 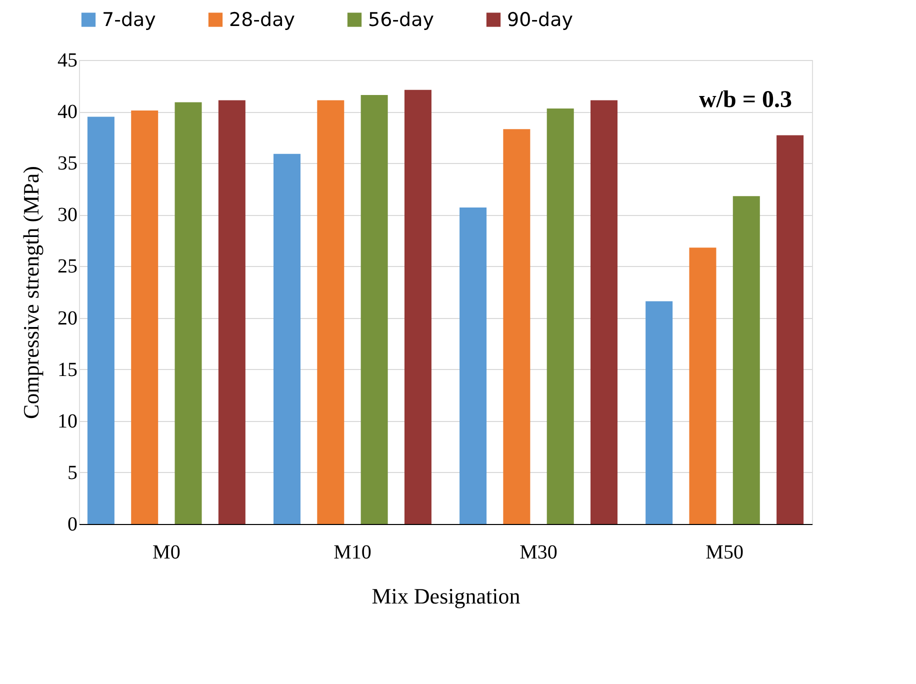 I want to click on y-tick-label: 10, so click(x=68, y=421).